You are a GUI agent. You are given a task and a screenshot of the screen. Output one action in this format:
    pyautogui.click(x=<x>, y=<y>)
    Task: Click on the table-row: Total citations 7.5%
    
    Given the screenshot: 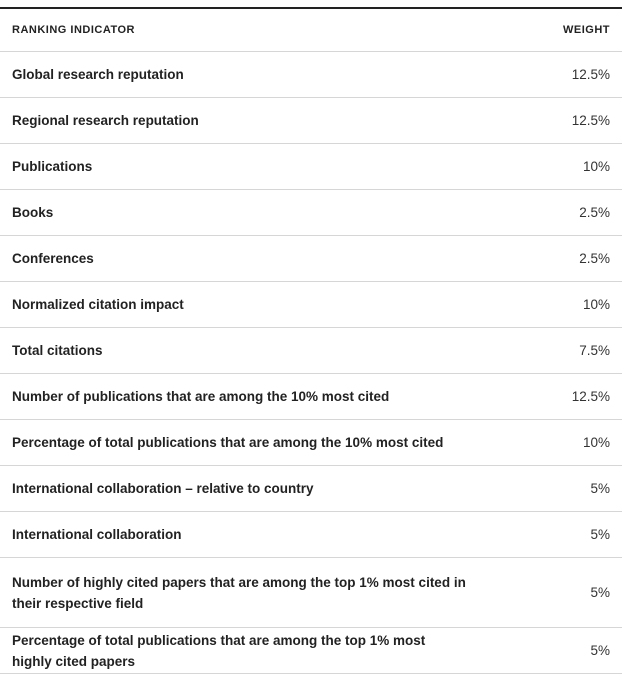 What is the action you would take?
    pyautogui.click(x=311, y=350)
    